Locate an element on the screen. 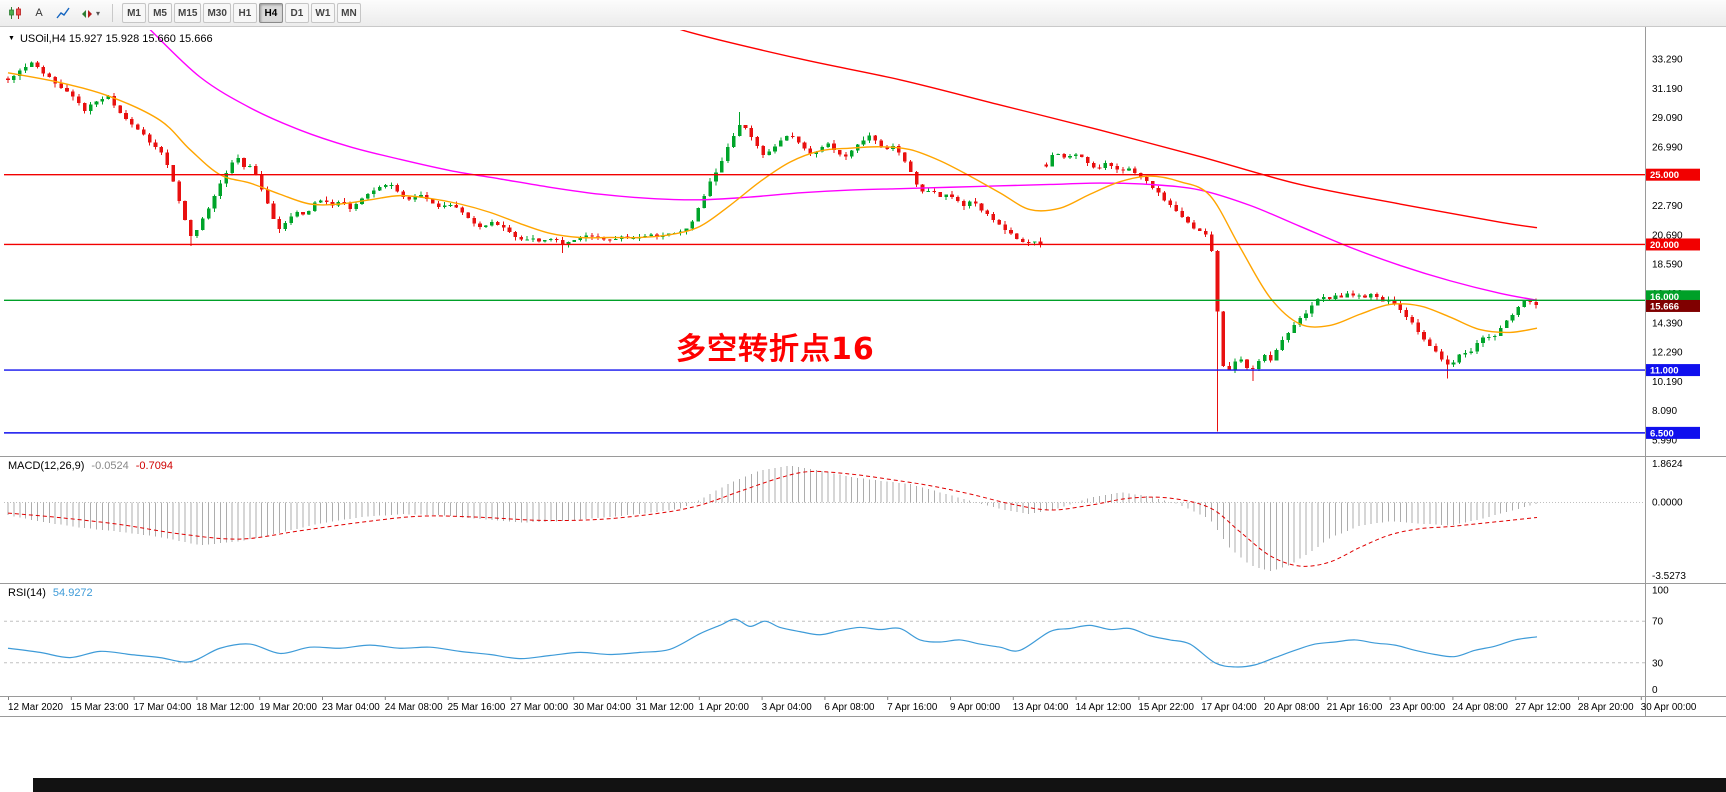 This screenshot has width=1726, height=792. timeframe-button-h1: H1 is located at coordinates (244, 13).